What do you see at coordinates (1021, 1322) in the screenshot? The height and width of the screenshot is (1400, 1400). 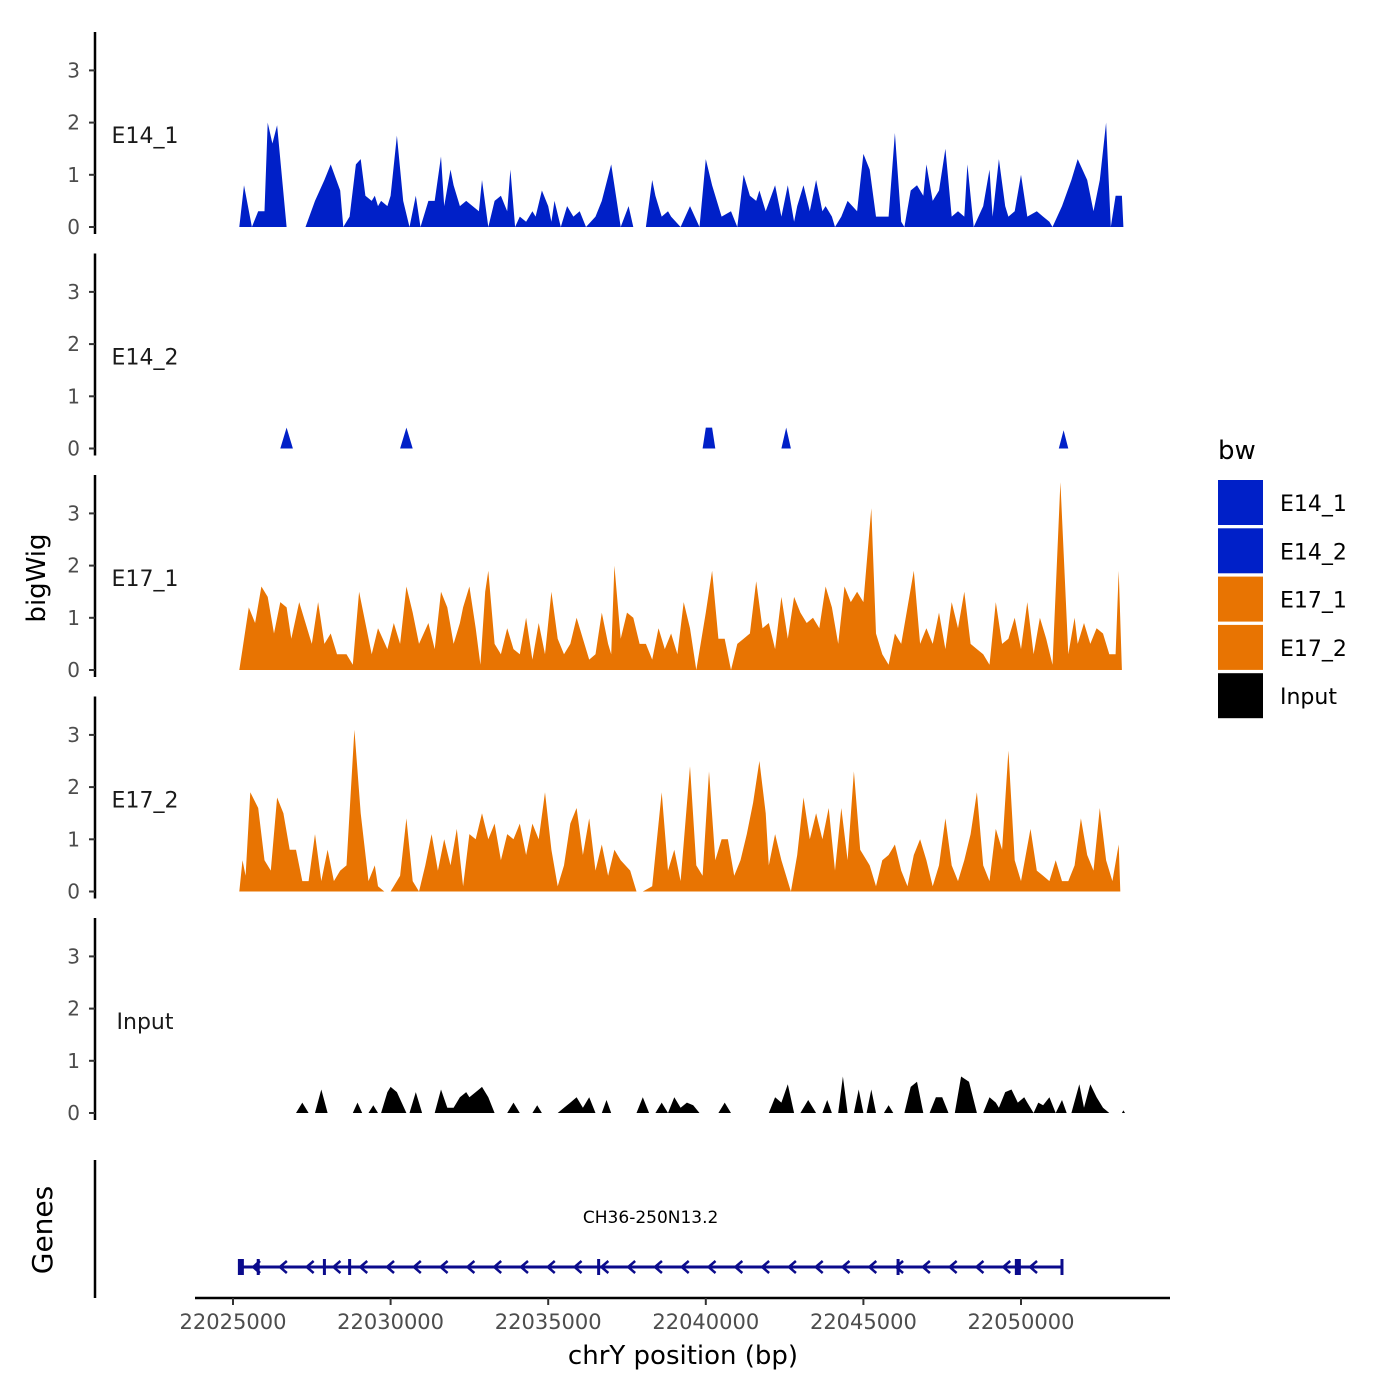 I see `x-tick-label: 22050000` at bounding box center [1021, 1322].